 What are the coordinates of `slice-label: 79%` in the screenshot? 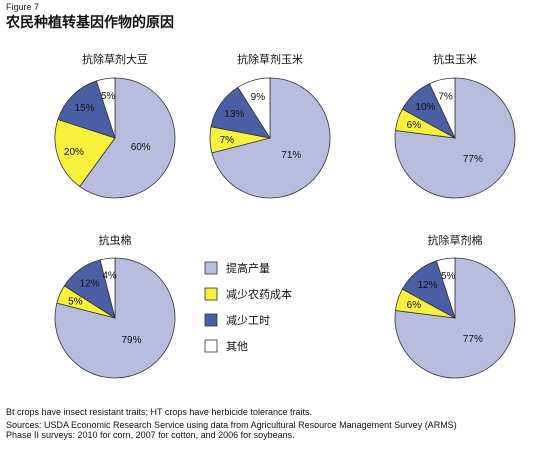 It's located at (131, 340).